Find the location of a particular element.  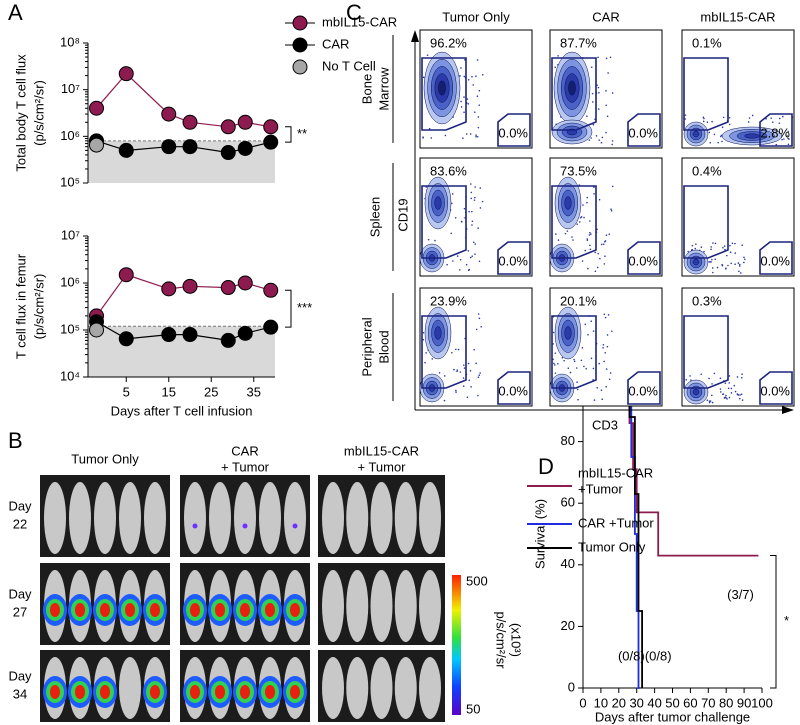

panel-label: D is located at coordinates (546, 466).